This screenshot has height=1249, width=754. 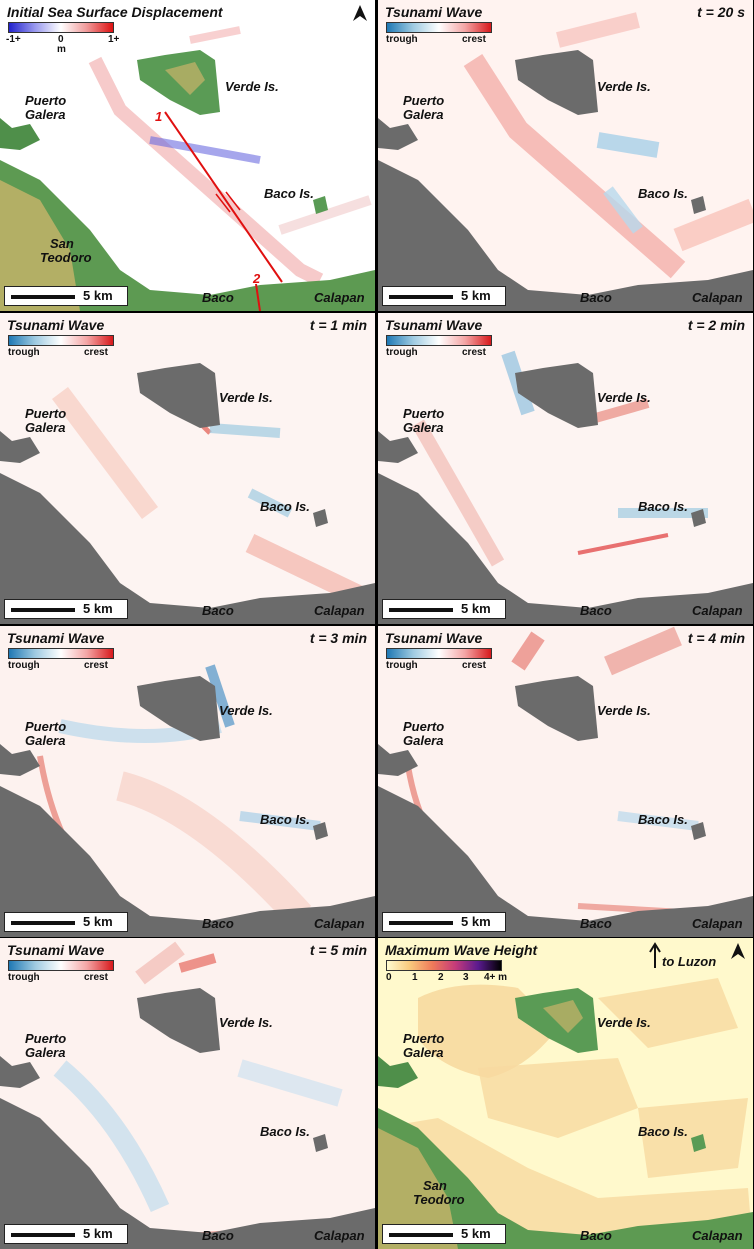 I want to click on map-t20s, so click(x=565, y=155).